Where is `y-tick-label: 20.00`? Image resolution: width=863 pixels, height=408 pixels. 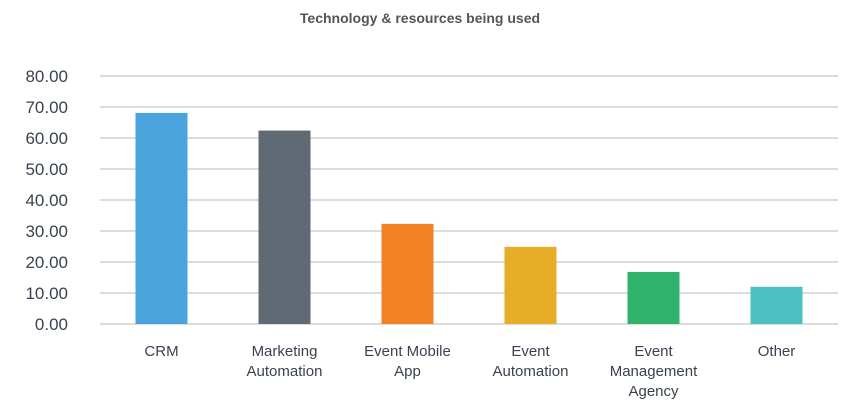 y-tick-label: 20.00 is located at coordinates (46, 262).